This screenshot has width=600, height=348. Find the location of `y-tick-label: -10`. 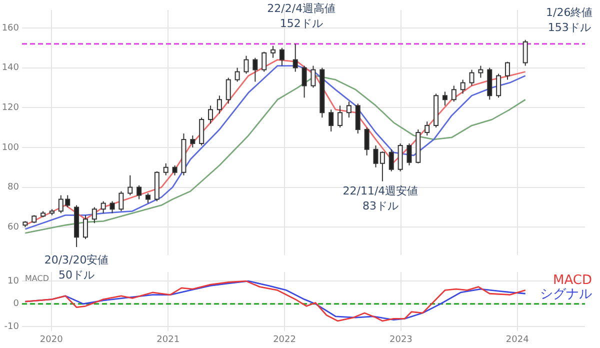

y-tick-label: -10 is located at coordinates (12, 327).